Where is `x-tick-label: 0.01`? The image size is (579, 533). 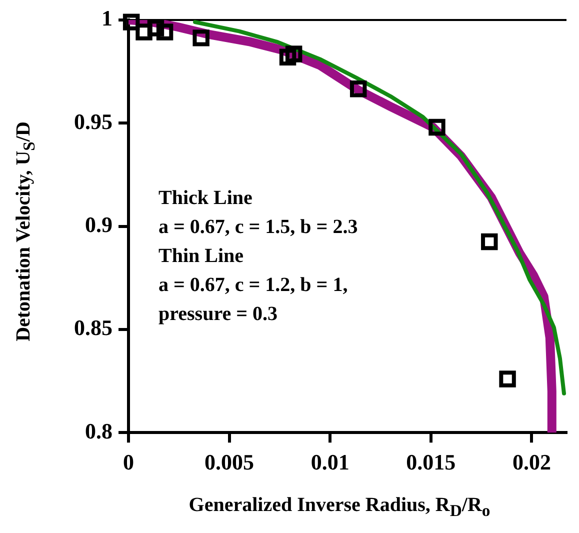 x-tick-label: 0.01 is located at coordinates (330, 461).